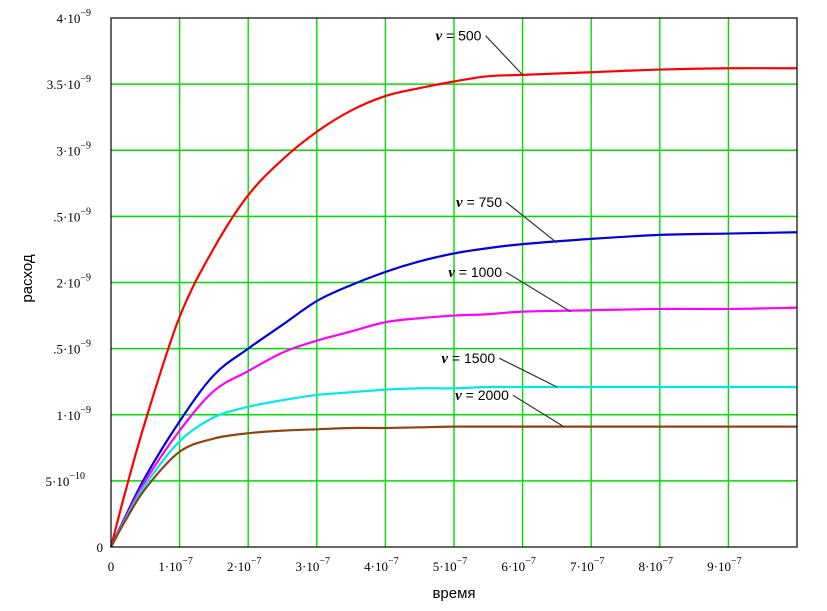 The image size is (827, 611). I want to click on x-tick-label: 9·10⁻⁷, so click(724, 565).